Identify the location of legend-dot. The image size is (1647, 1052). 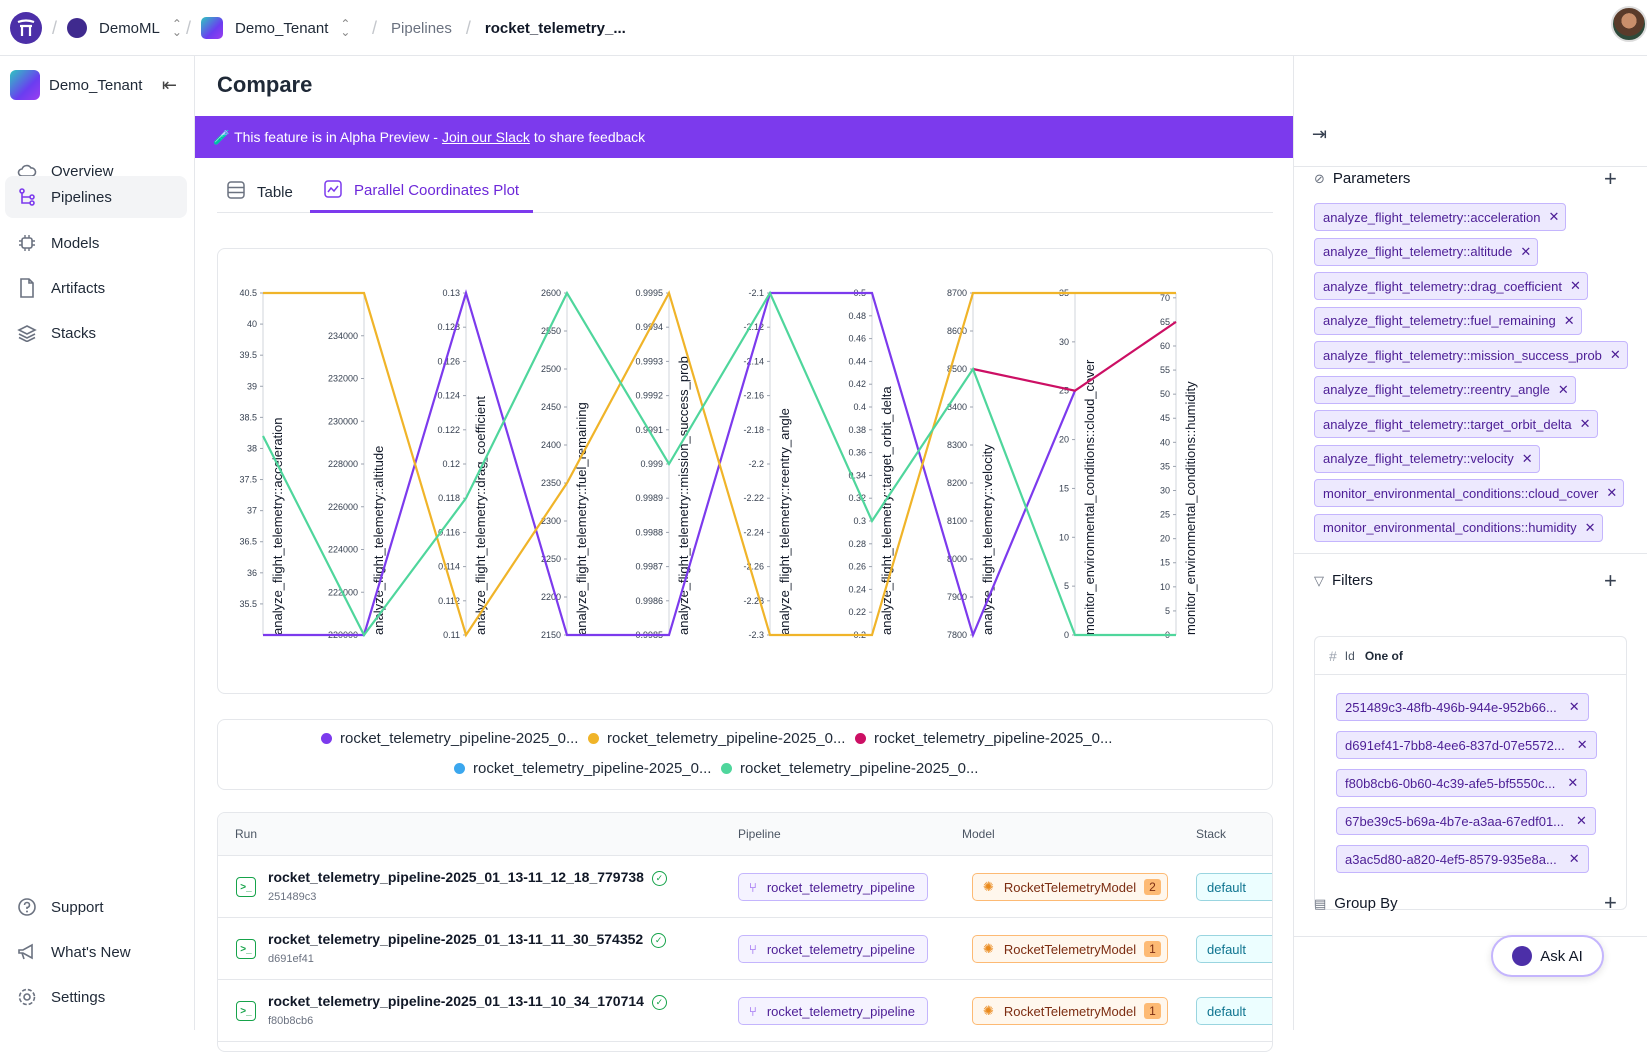
(860, 738).